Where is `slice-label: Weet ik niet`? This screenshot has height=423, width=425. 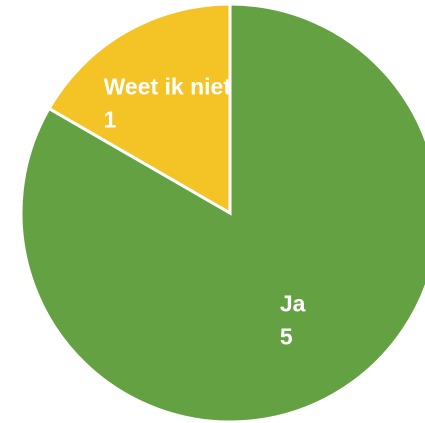
slice-label: Weet ik niet is located at coordinates (168, 86).